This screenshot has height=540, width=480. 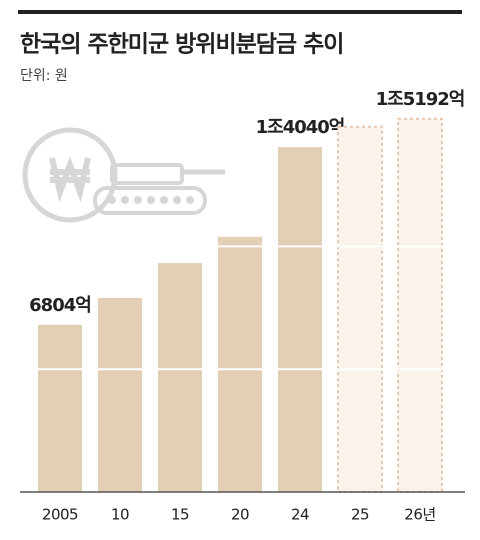 I want to click on value-label: 1조5192억, so click(x=420, y=99).